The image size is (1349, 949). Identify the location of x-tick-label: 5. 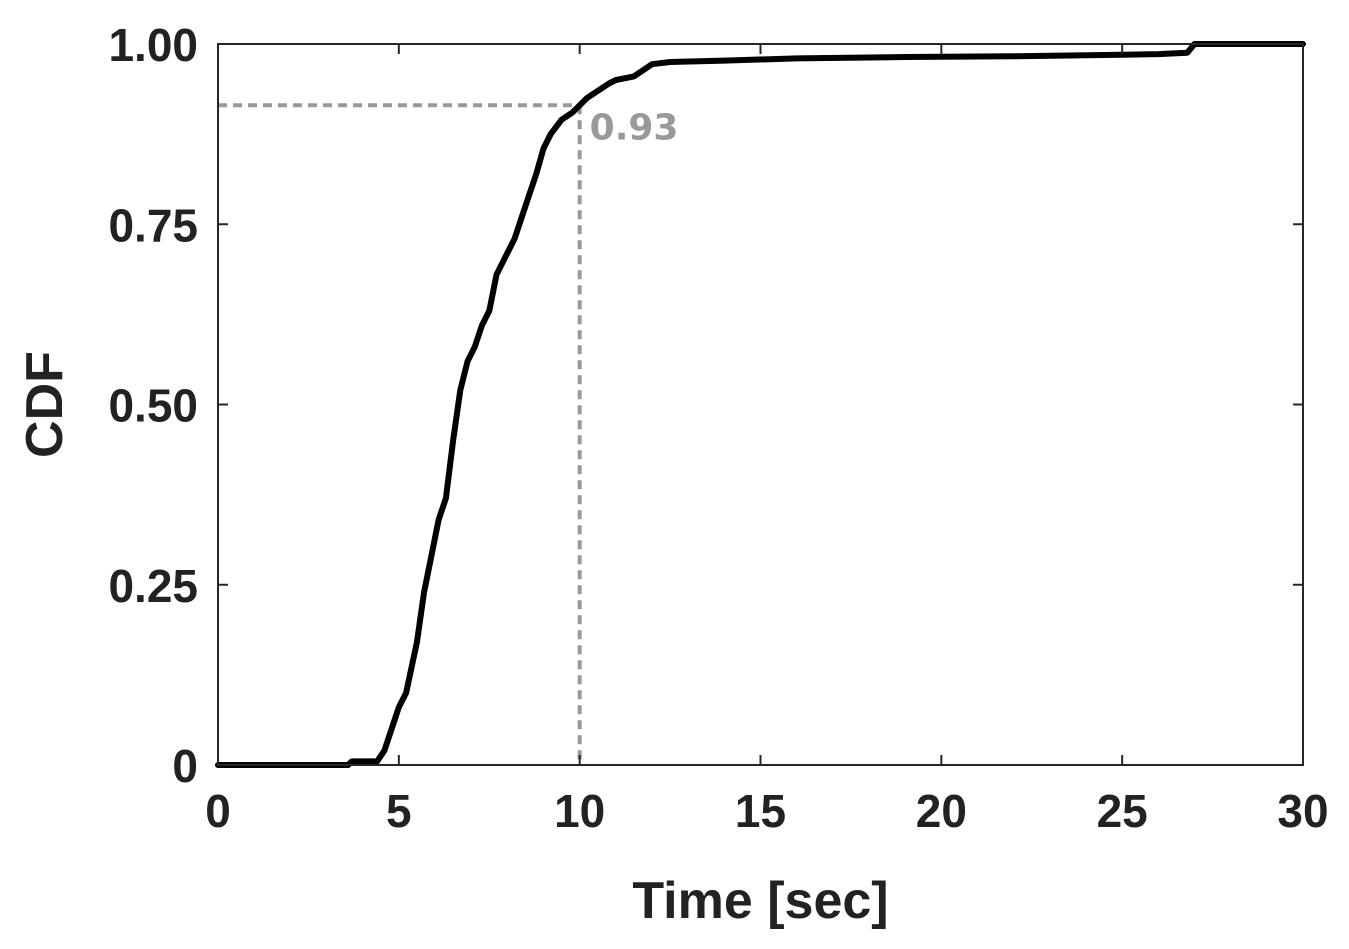
(399, 811).